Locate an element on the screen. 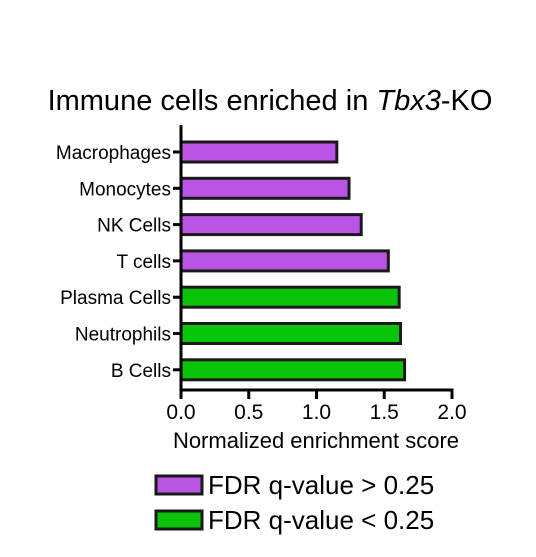  x-tick-label: 0.0 is located at coordinates (180, 412).